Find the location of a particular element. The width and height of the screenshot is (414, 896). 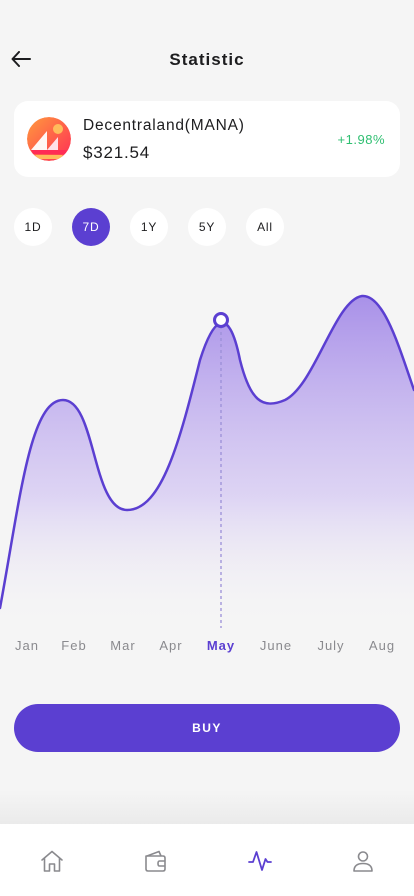

decentraland-logo is located at coordinates (49, 139).